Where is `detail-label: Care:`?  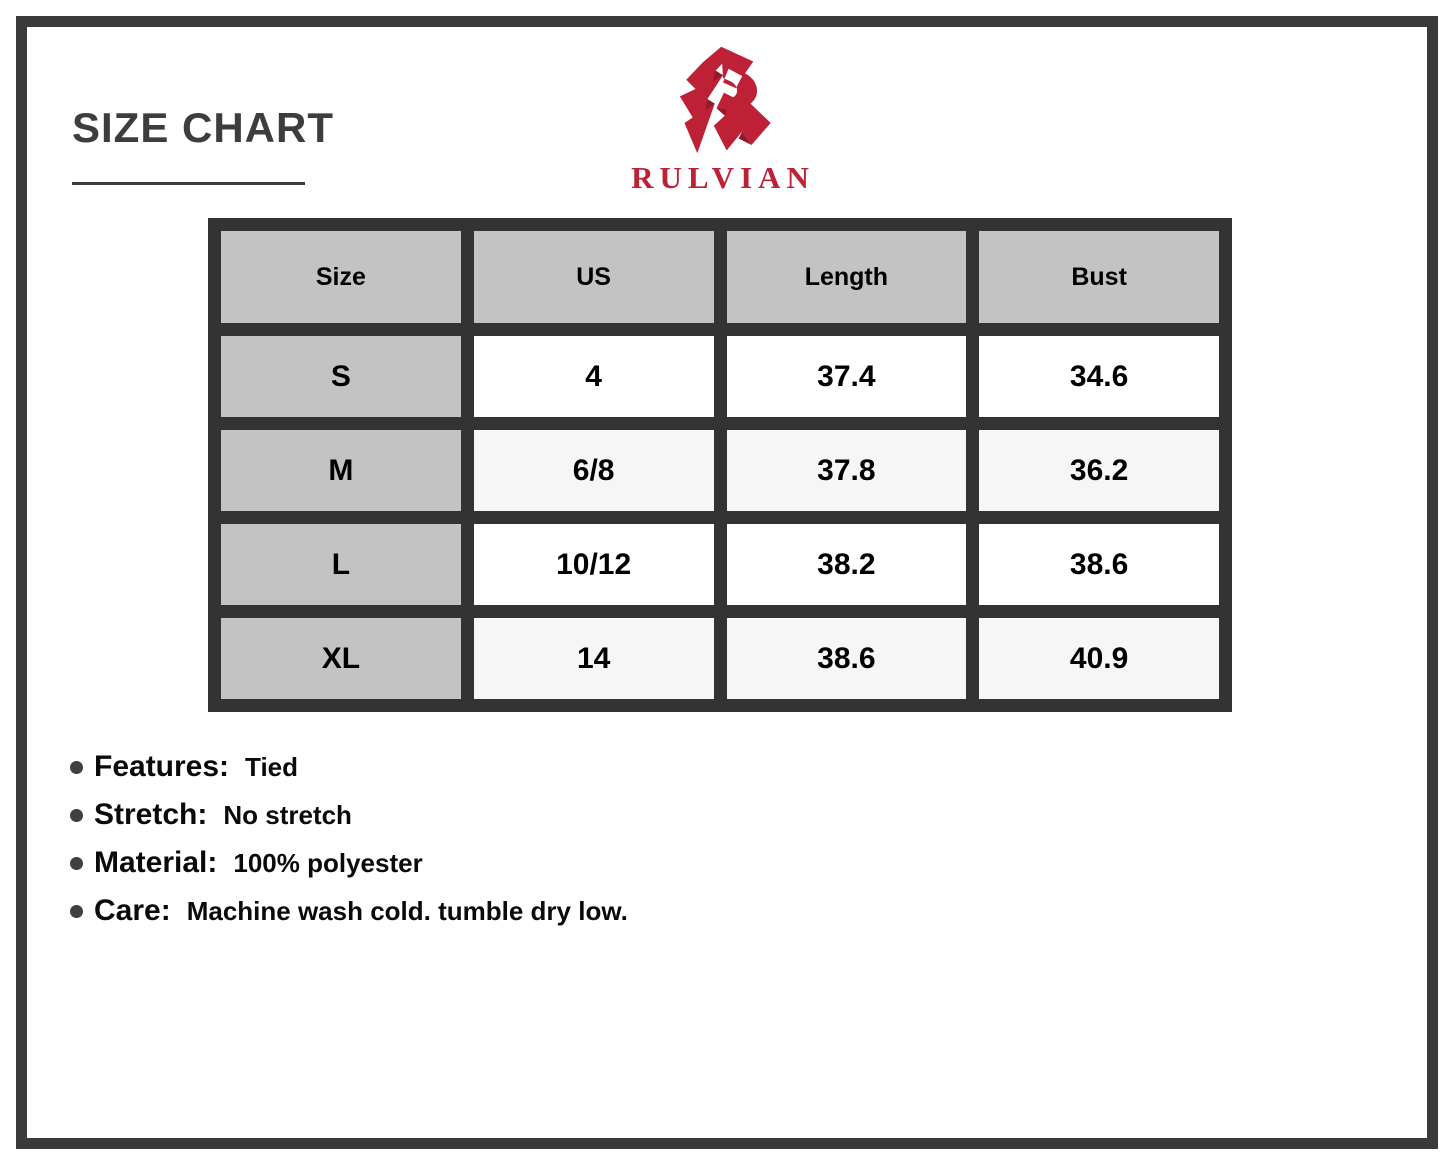 detail-label: Care: is located at coordinates (132, 910).